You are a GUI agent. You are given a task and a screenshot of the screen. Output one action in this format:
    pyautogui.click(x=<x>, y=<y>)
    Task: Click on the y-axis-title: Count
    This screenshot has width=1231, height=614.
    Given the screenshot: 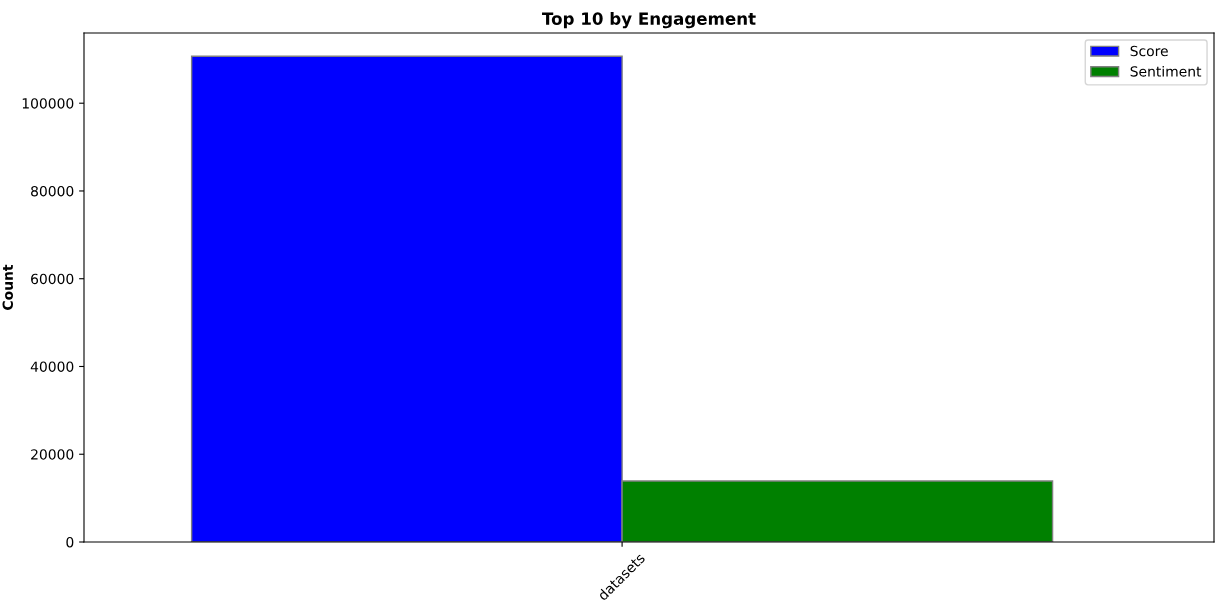 What is the action you would take?
    pyautogui.click(x=8, y=287)
    